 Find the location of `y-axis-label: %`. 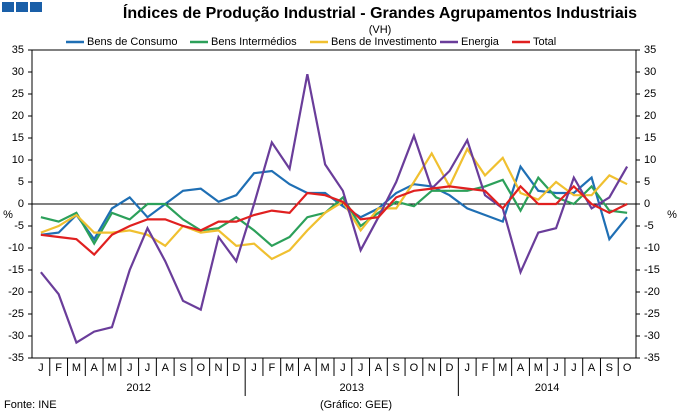

y-axis-label: % is located at coordinates (8, 215).